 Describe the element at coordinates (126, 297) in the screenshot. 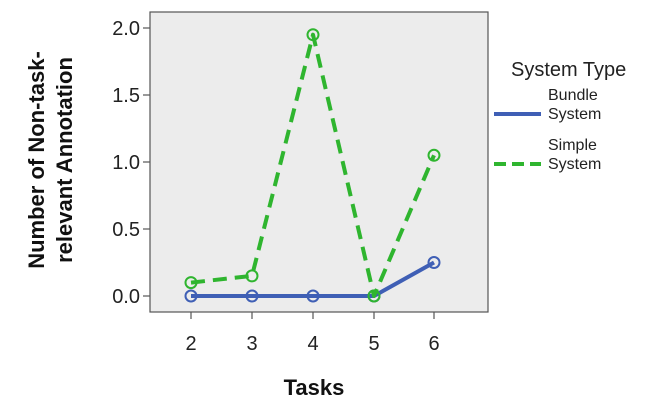

I see `y-tick-label: 0.0` at that location.